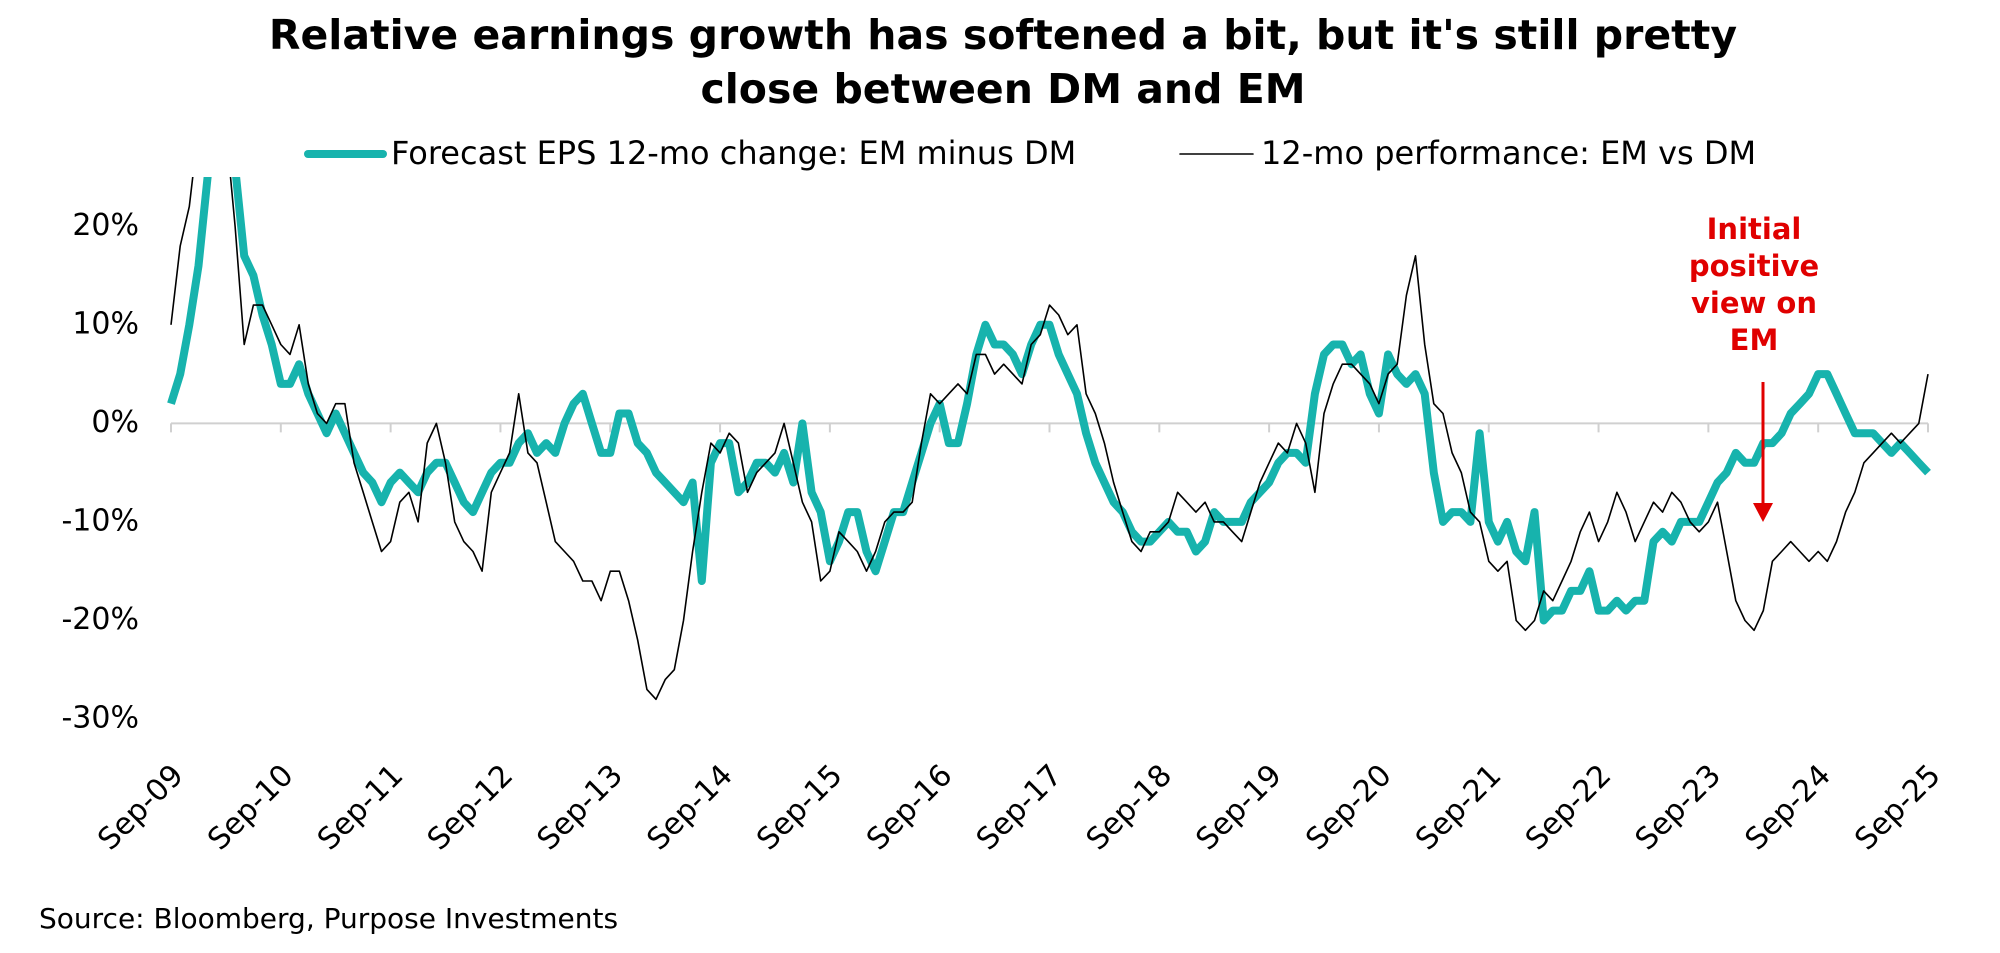 The image size is (2000, 953). What do you see at coordinates (733, 153) in the screenshot?
I see `legend-label: Forecast EPS 12-mo change: EM minus DM` at bounding box center [733, 153].